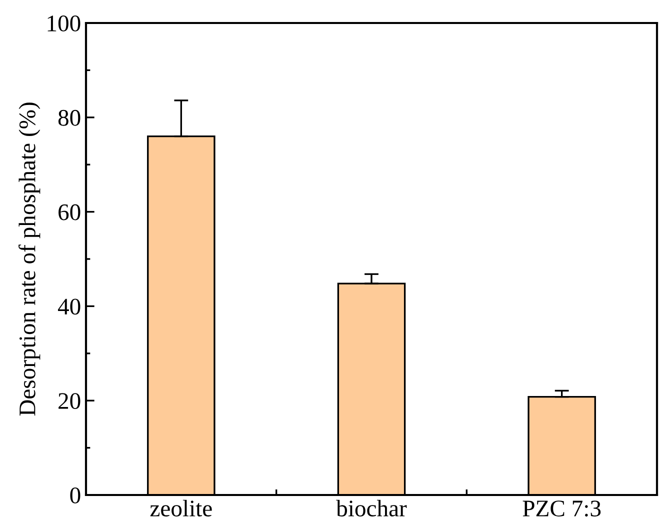 The image size is (659, 526). Describe the element at coordinates (69, 401) in the screenshot. I see `y-tick-label: 20` at that location.